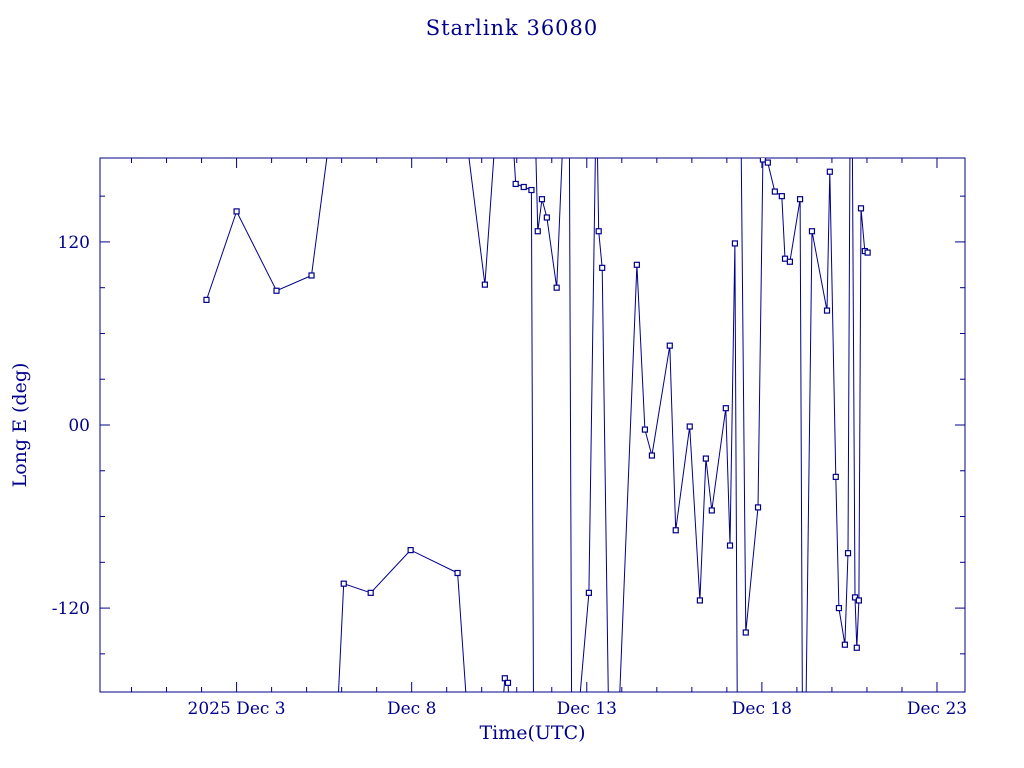 The image size is (1024, 768). What do you see at coordinates (79, 426) in the screenshot?
I see `y-tick-label: 00` at bounding box center [79, 426].